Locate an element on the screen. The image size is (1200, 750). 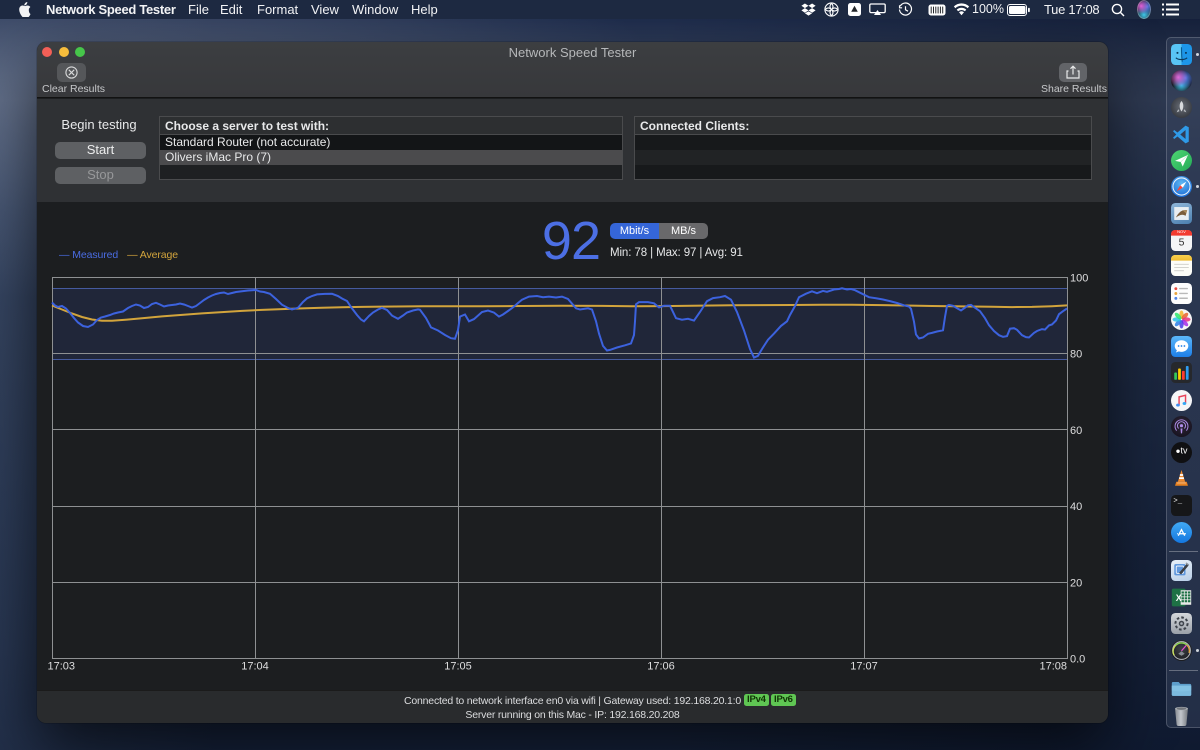
svg-text: X is located at coordinates (1179, 598).